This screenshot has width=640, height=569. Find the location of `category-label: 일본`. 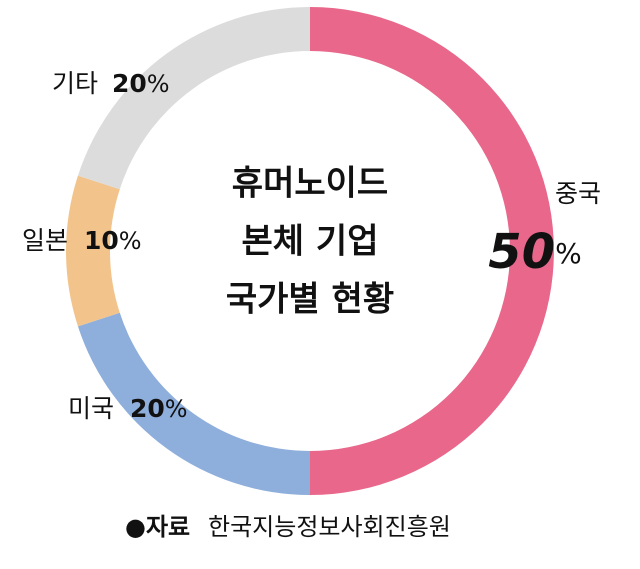

category-label: 일본 is located at coordinates (45, 240).